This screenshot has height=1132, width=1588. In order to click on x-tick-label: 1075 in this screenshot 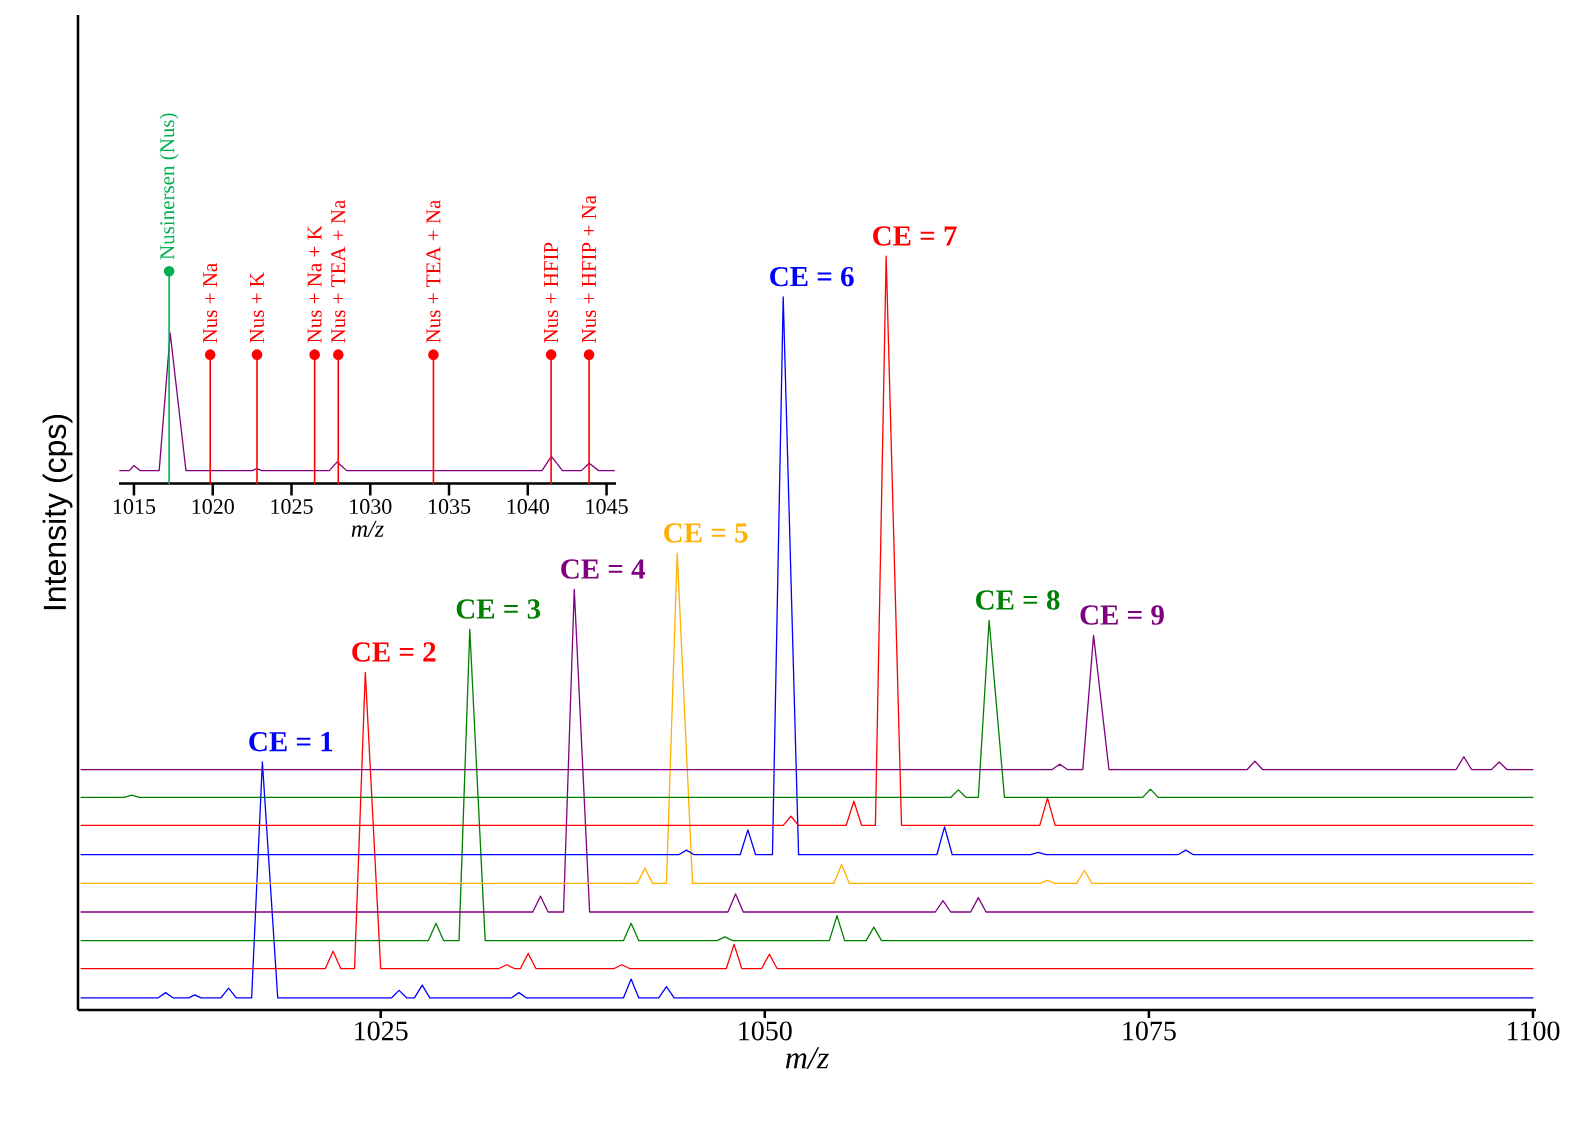, I will do `click(1149, 1031)`.